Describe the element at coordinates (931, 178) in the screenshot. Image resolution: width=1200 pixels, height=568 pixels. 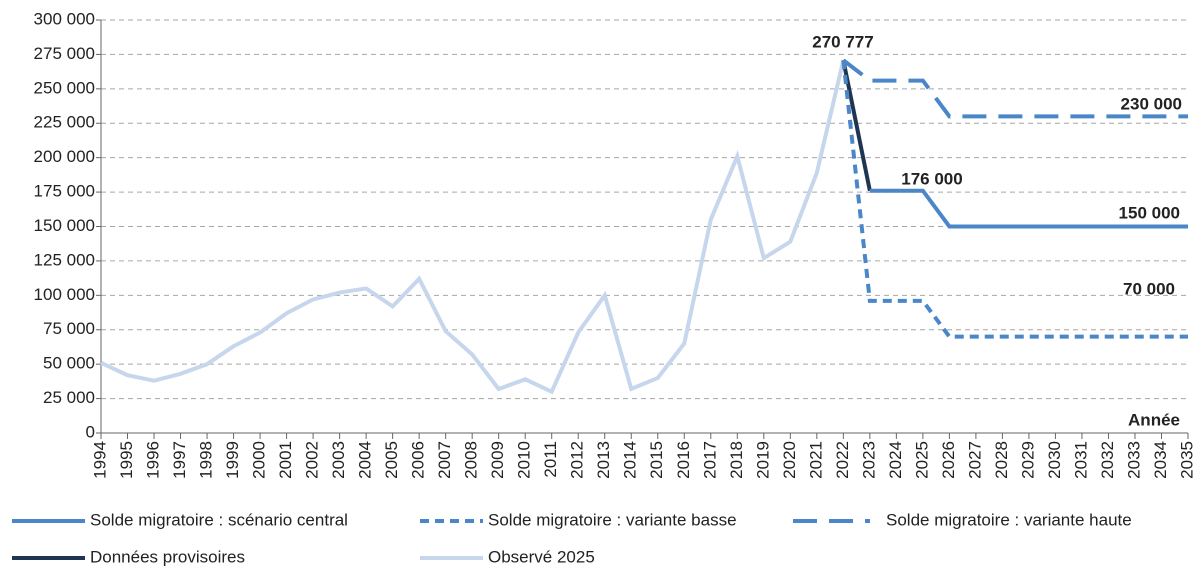
I see `annotation: 176 000` at that location.